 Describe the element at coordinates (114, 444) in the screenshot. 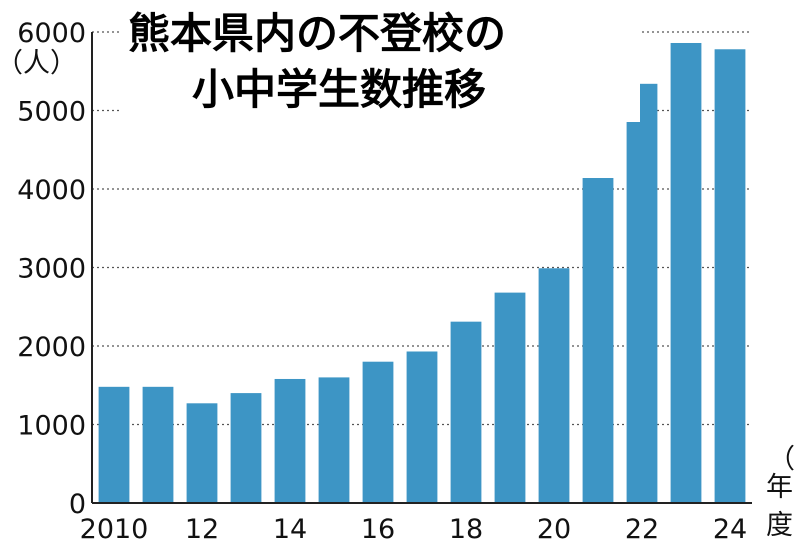

I see `bar-2010` at that location.